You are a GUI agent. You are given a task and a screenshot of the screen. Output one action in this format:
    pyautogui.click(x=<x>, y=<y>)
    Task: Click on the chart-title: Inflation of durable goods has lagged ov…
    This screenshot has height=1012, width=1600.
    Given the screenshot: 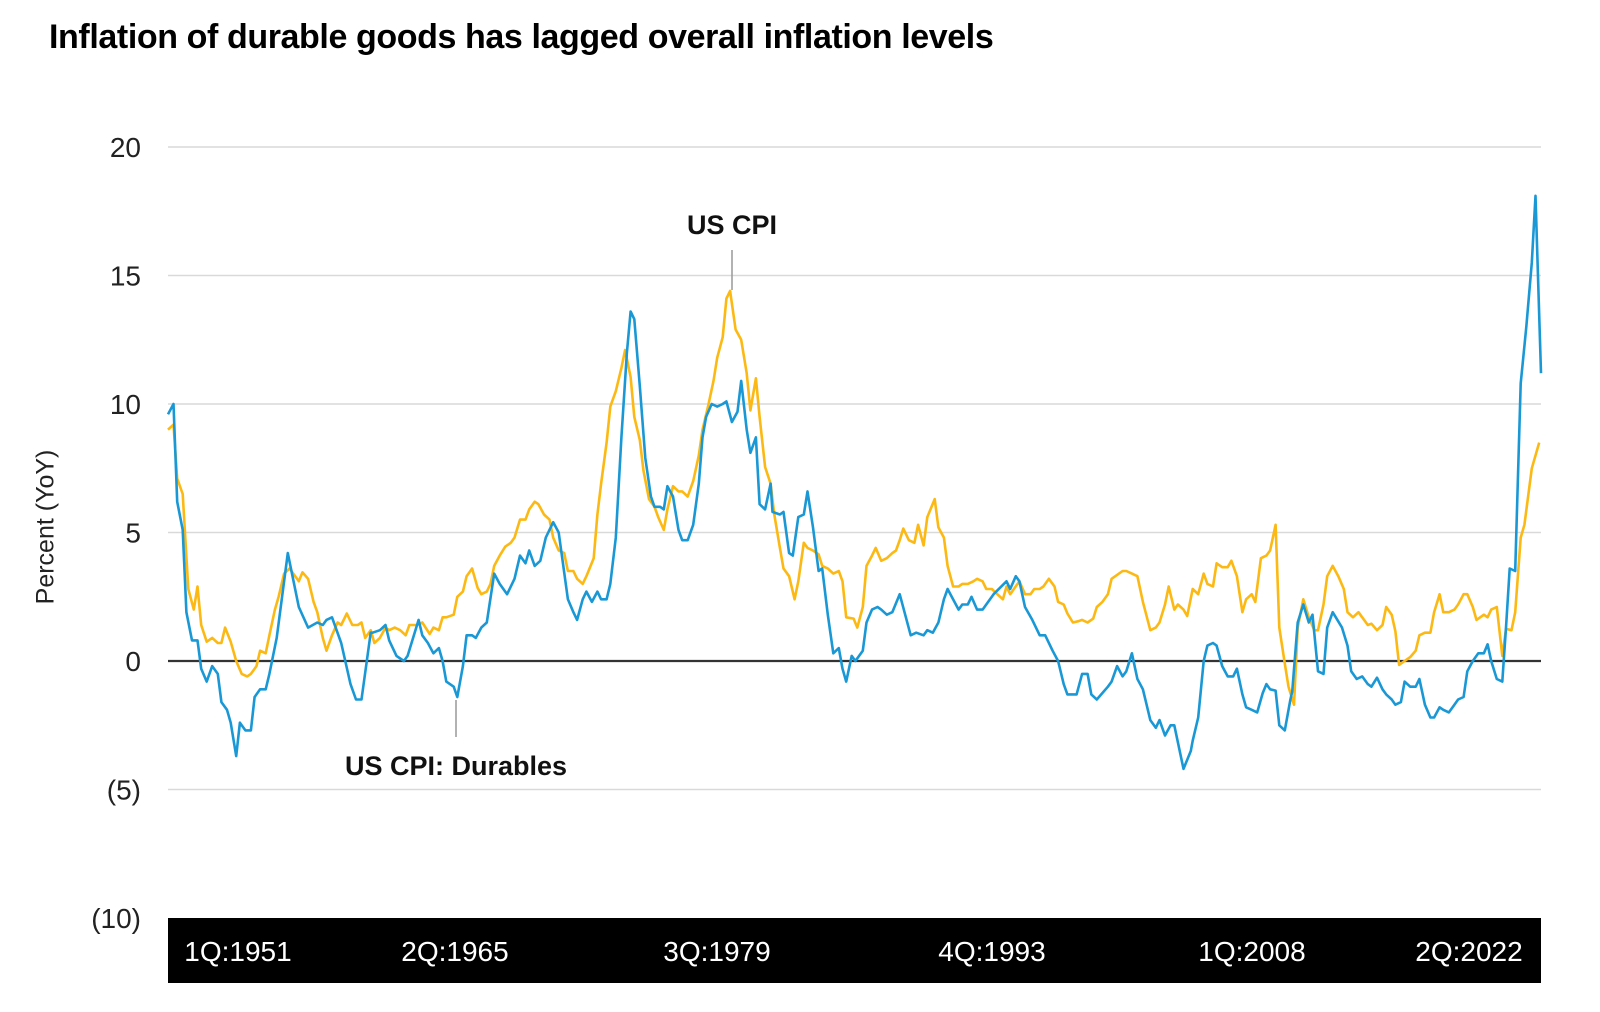 What is the action you would take?
    pyautogui.click(x=521, y=37)
    